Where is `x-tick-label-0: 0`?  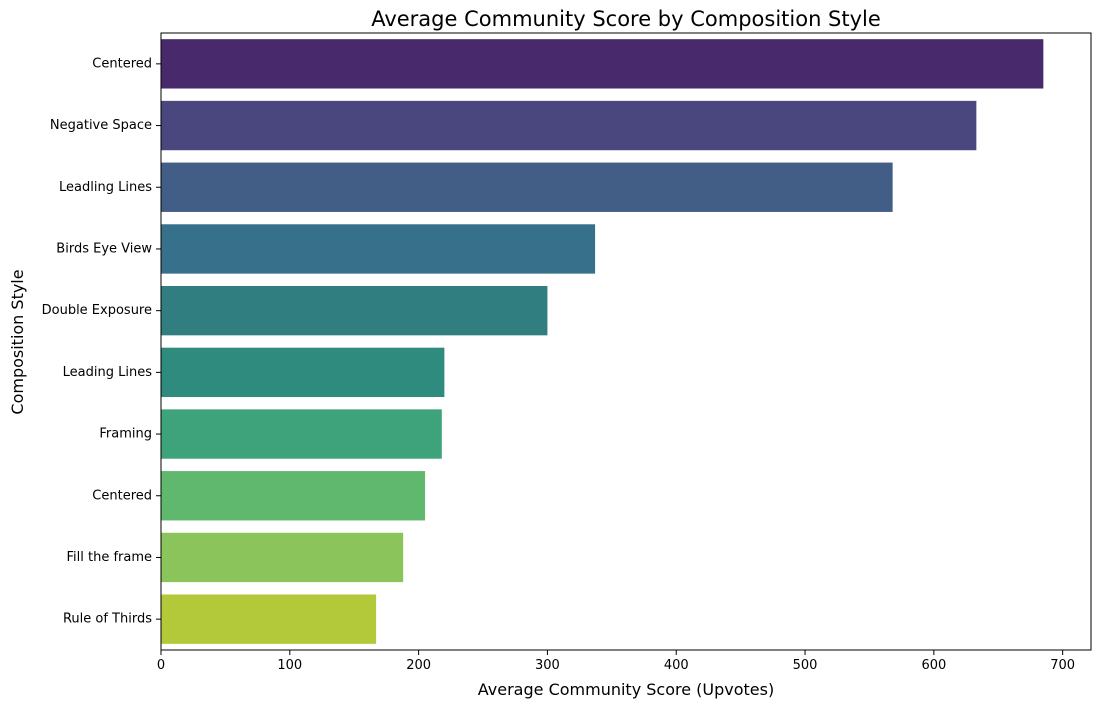 x-tick-label-0: 0 is located at coordinates (161, 665).